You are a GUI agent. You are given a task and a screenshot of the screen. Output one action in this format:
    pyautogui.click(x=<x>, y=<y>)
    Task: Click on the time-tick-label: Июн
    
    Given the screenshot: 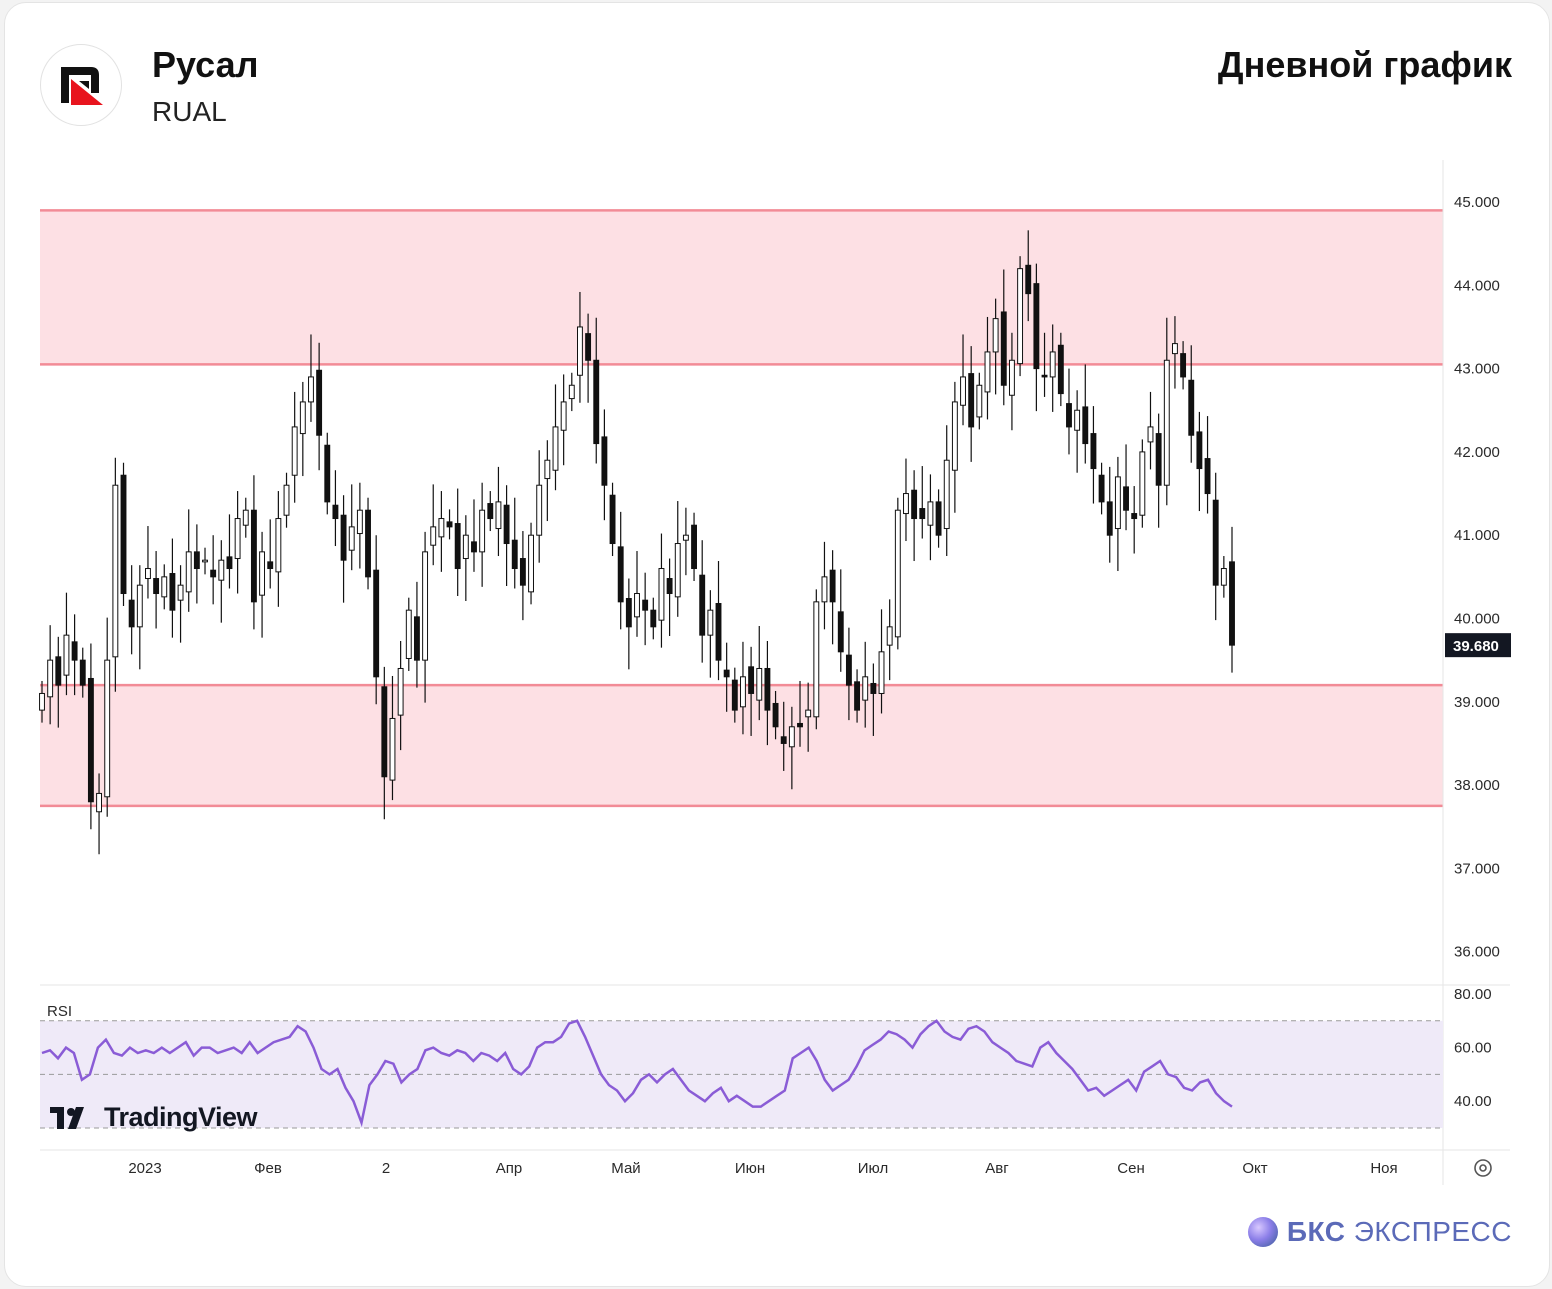 What is the action you would take?
    pyautogui.click(x=750, y=1168)
    